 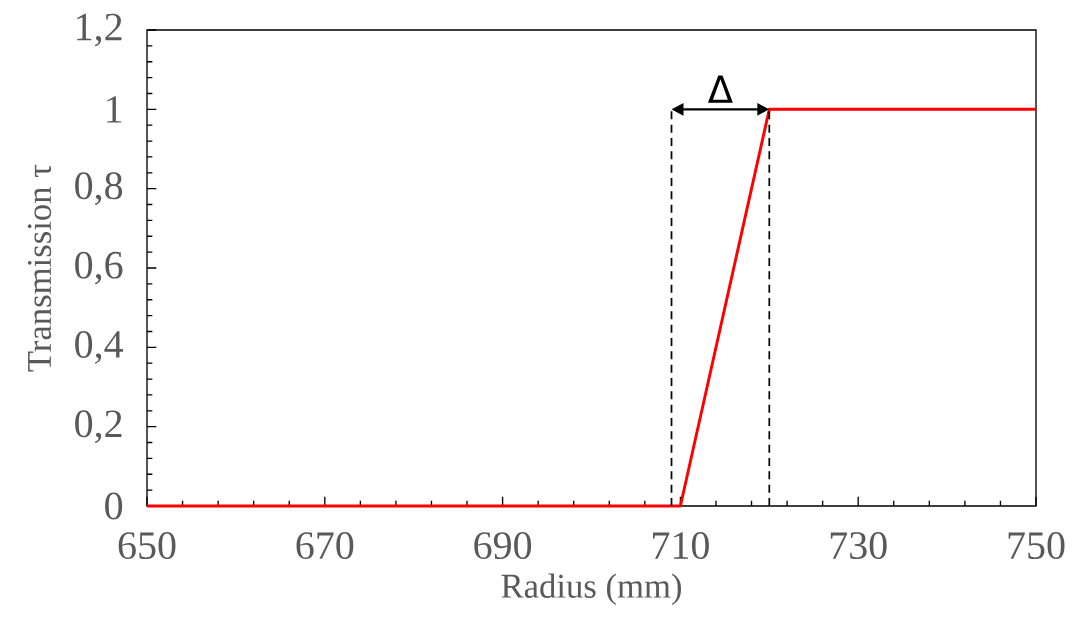 What do you see at coordinates (98, 427) in the screenshot?
I see `y-tick-label: 0,2` at bounding box center [98, 427].